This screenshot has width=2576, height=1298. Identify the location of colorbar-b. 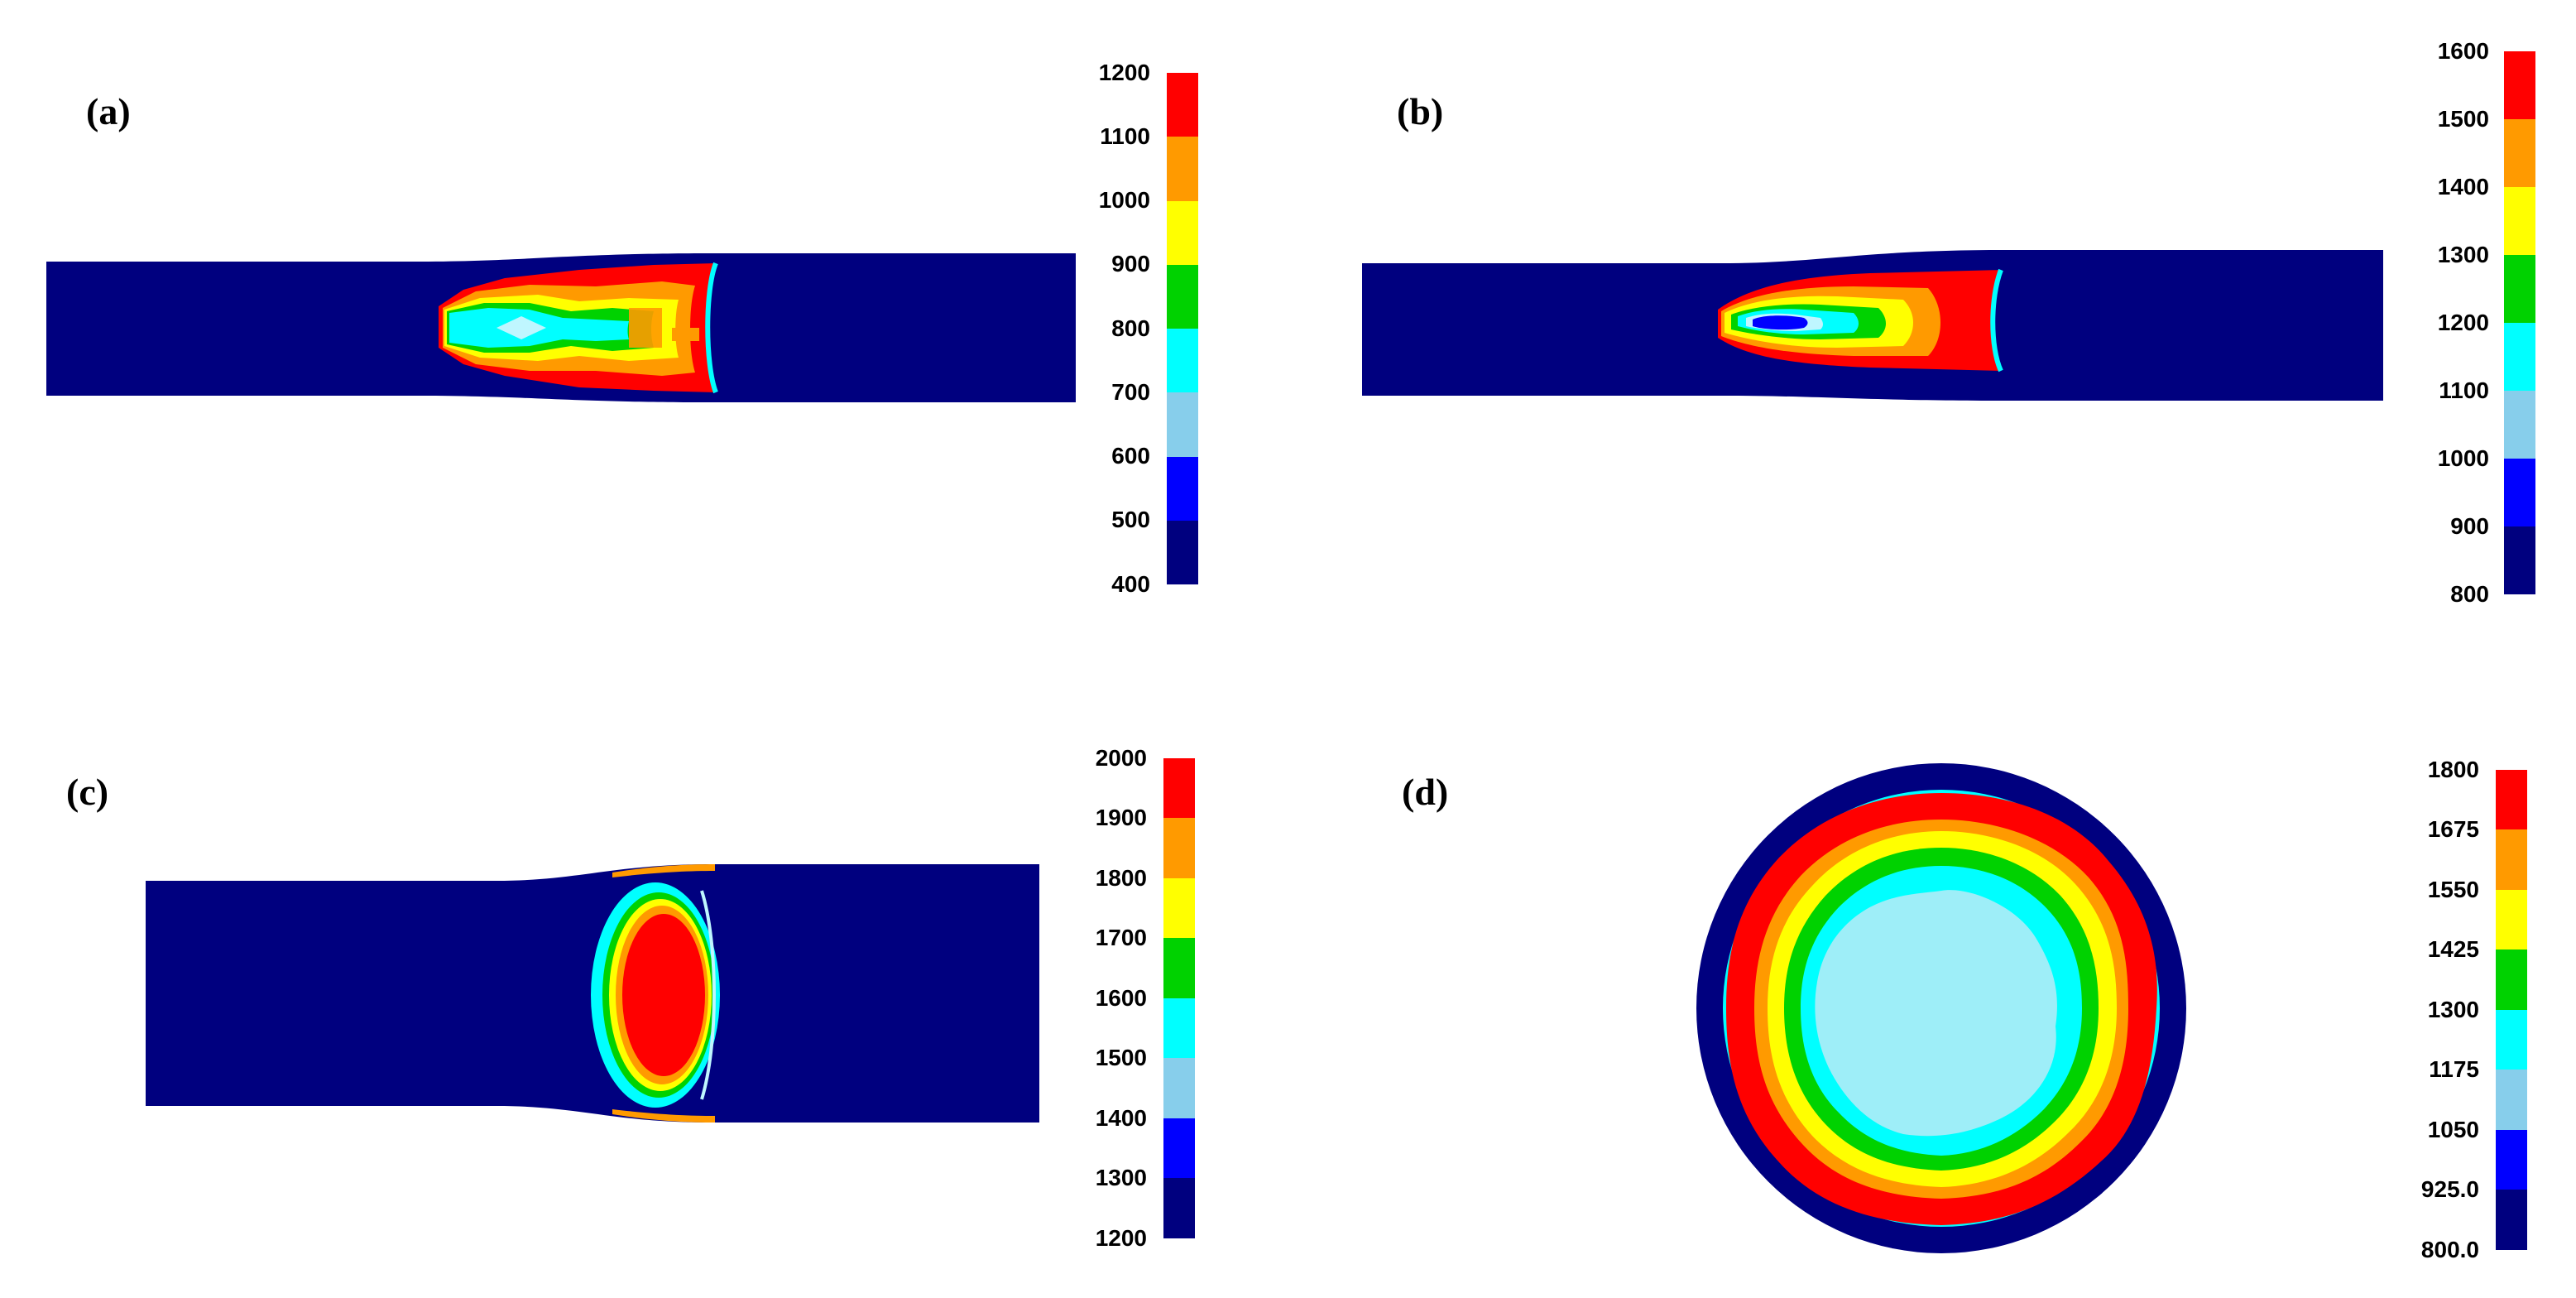
(2519, 322).